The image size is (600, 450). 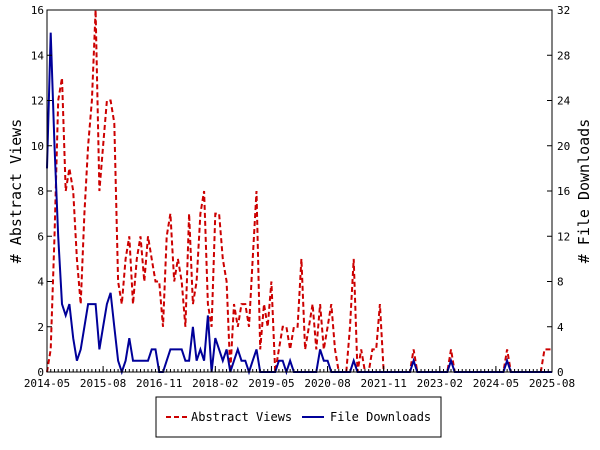 I want to click on x-tick-label: 2014-05, so click(x=47, y=383).